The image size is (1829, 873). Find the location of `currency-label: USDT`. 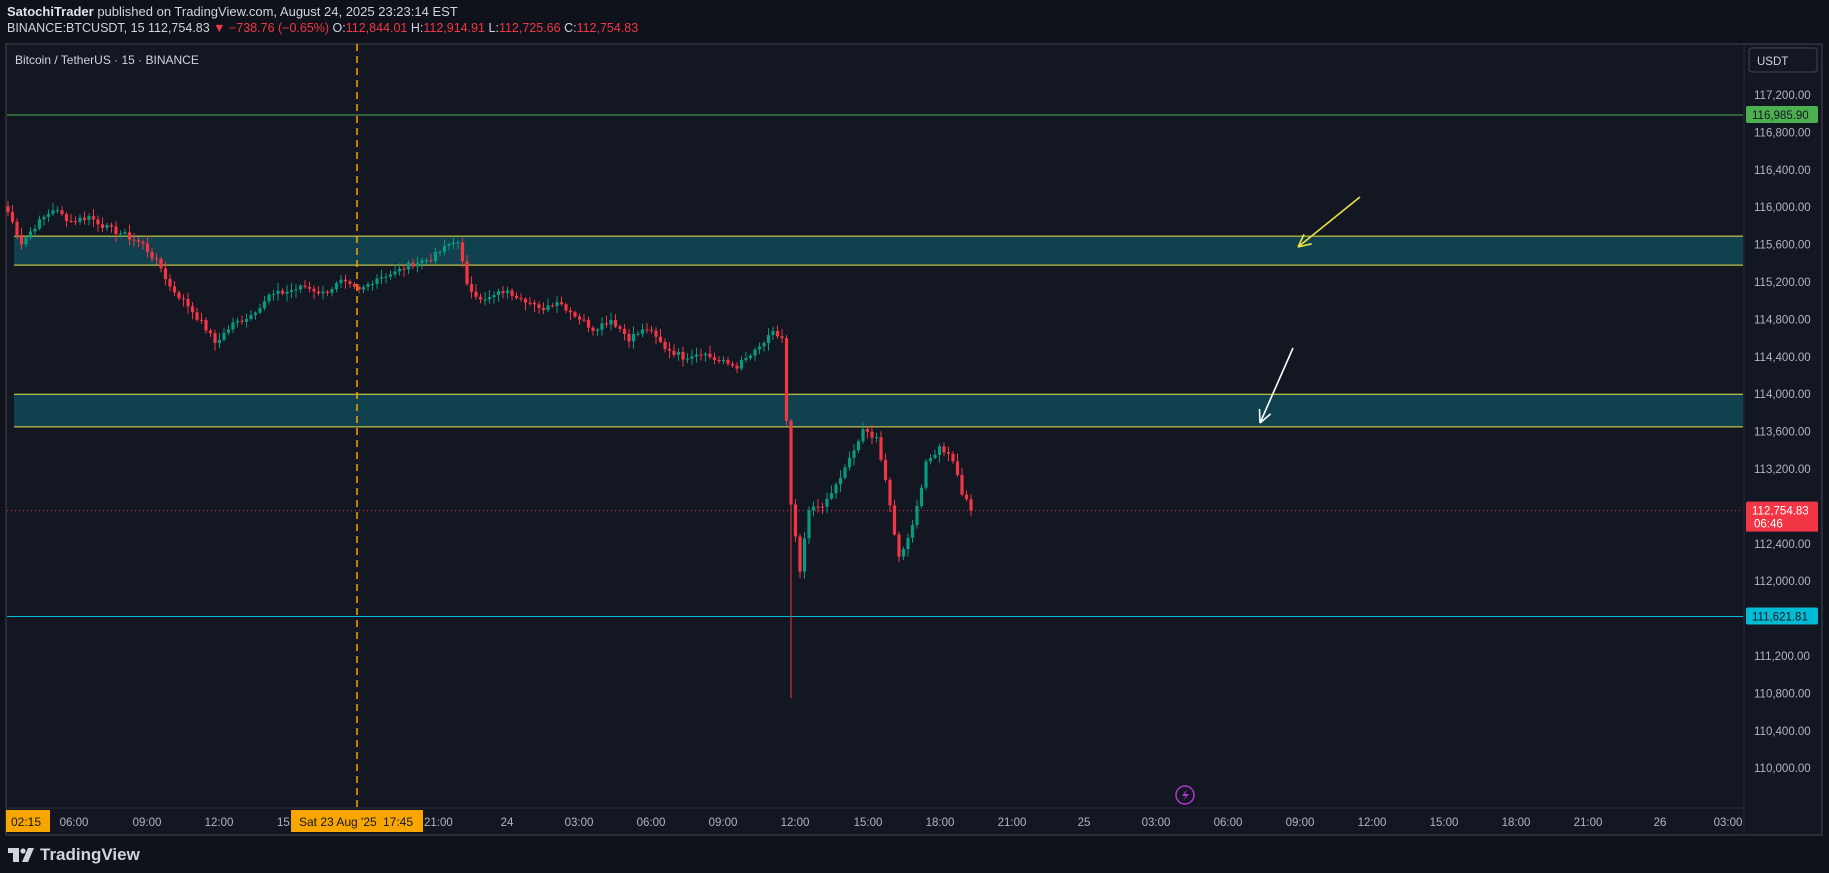

currency-label: USDT is located at coordinates (1772, 62).